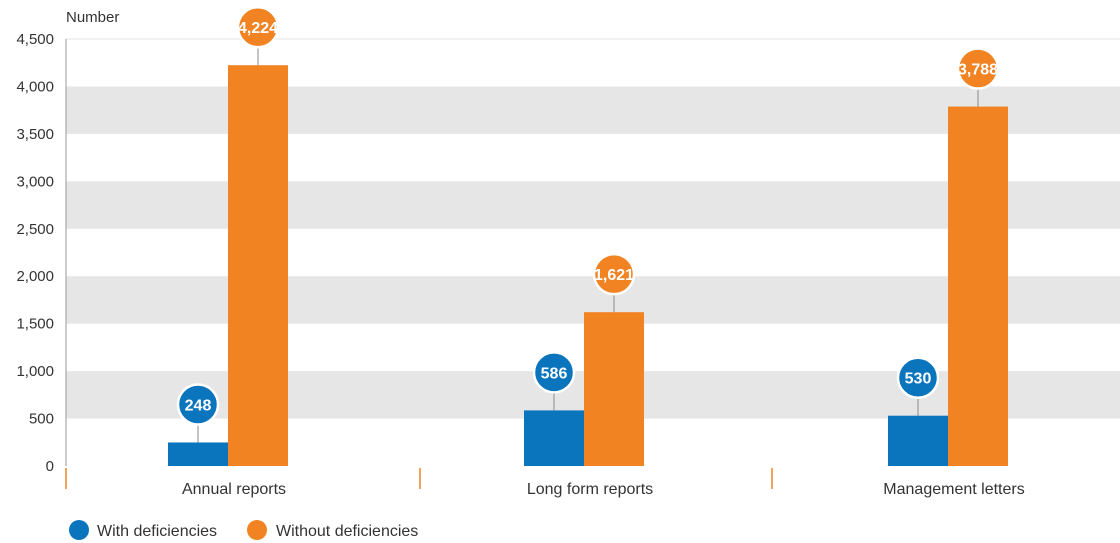 Image resolution: width=1120 pixels, height=543 pixels. I want to click on x-category-label: Management letters, so click(953, 489).